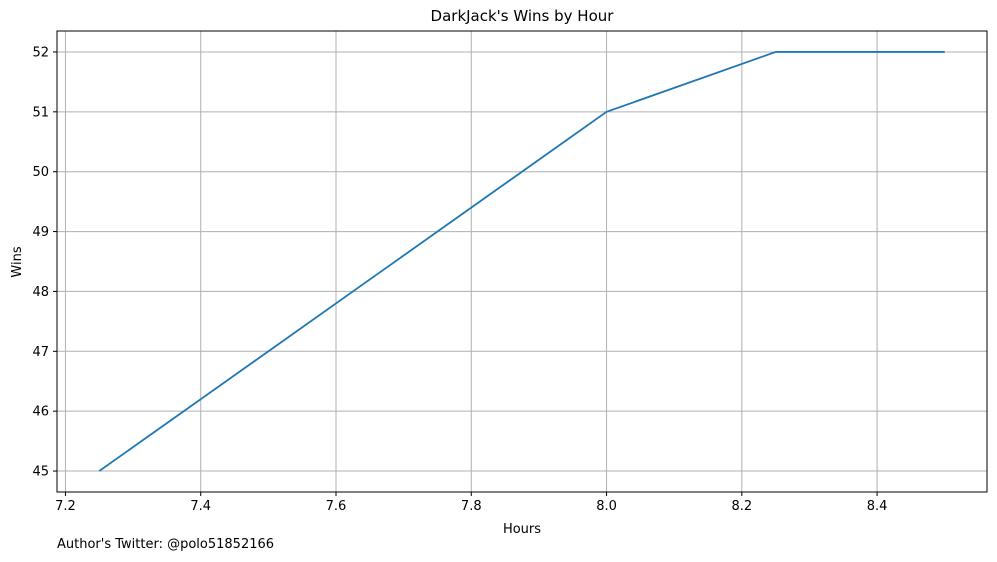 This screenshot has width=997, height=562. Describe the element at coordinates (741, 506) in the screenshot. I see `x-tick-label: 8.2` at that location.